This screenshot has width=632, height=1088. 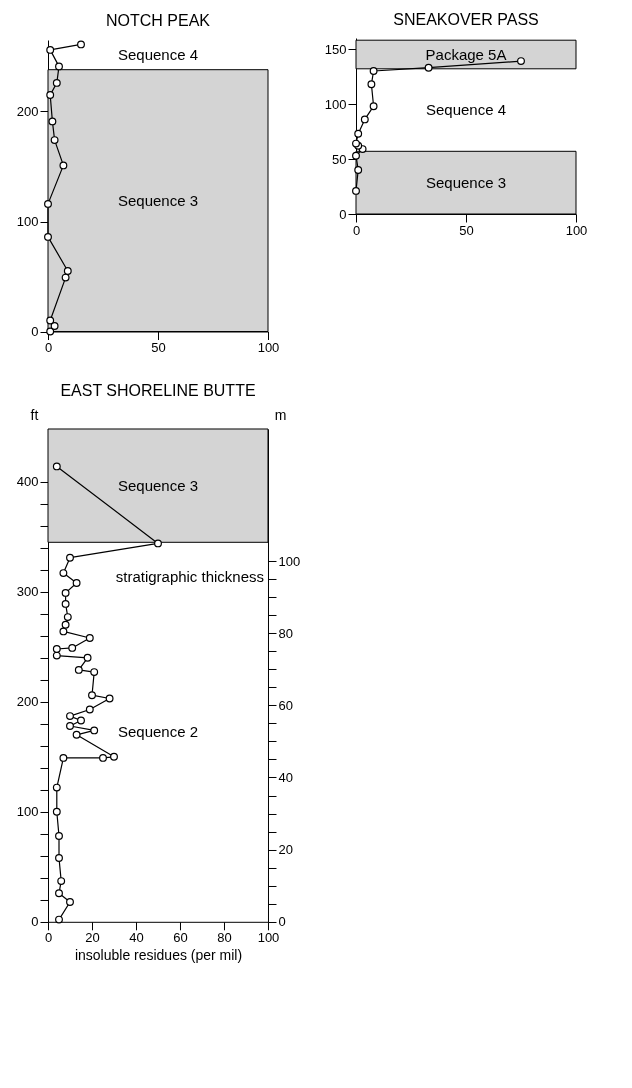 What do you see at coordinates (27, 481) in the screenshot?
I see `y-tick-label: 400` at bounding box center [27, 481].